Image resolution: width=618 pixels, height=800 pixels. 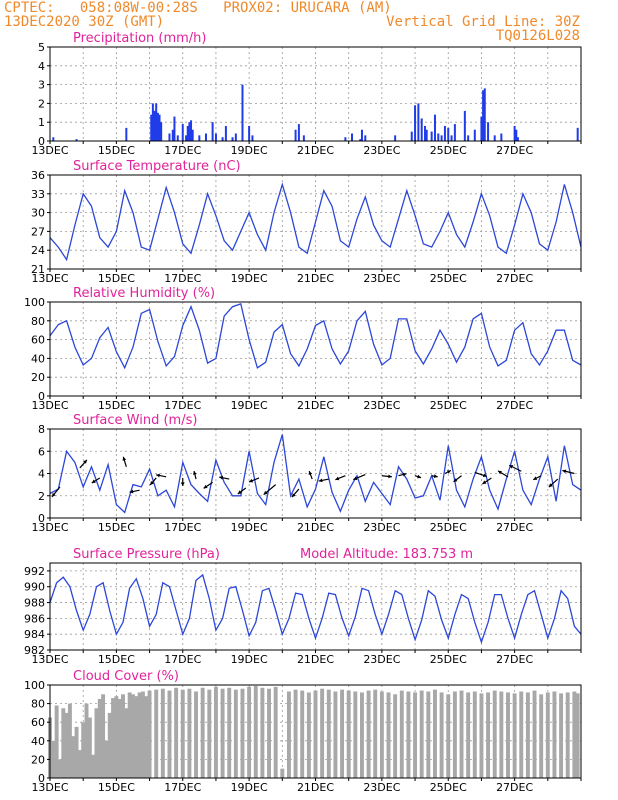 What do you see at coordinates (144, 293) in the screenshot?
I see `panel-title: Relative Humidity (%)` at bounding box center [144, 293].